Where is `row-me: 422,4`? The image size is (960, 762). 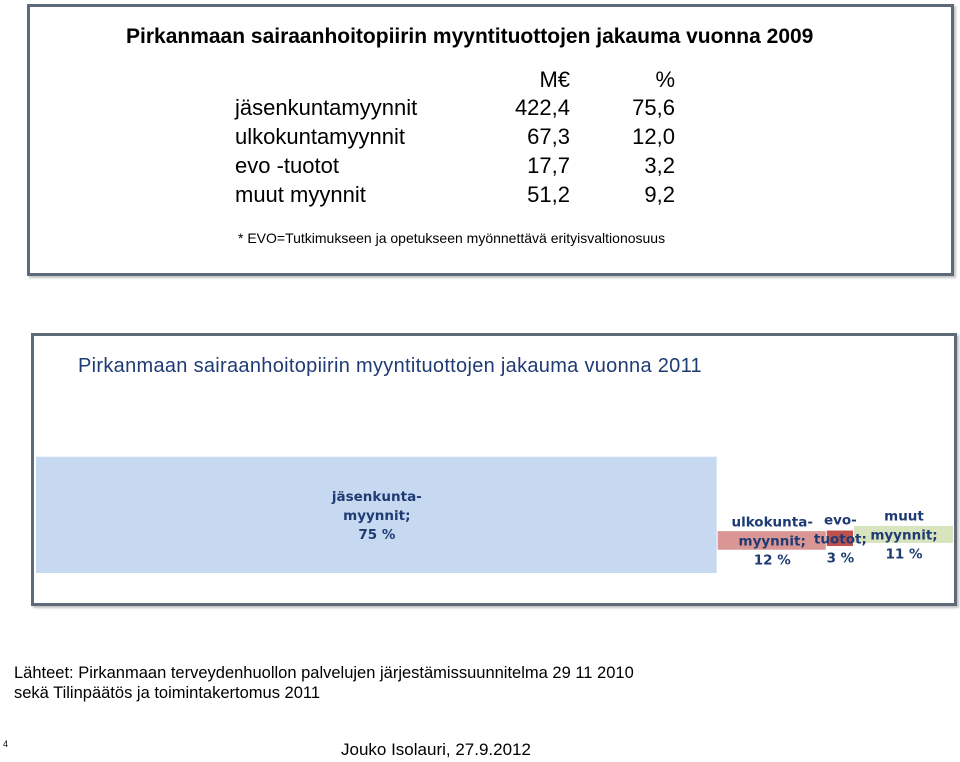 row-me: 422,4 is located at coordinates (542, 107).